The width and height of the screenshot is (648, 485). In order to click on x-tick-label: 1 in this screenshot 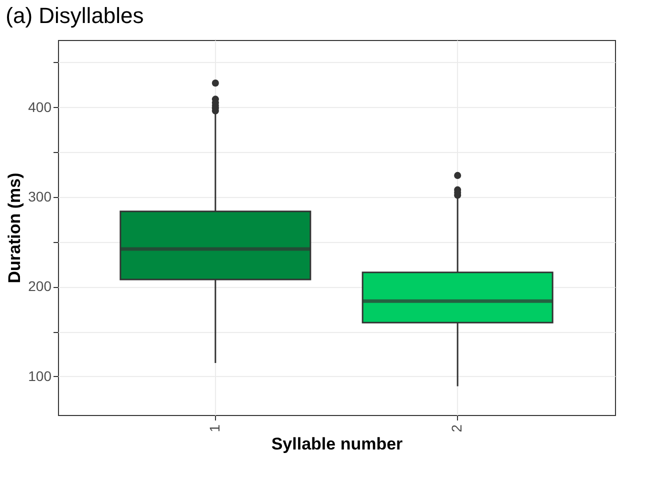, I will do `click(214, 428)`.